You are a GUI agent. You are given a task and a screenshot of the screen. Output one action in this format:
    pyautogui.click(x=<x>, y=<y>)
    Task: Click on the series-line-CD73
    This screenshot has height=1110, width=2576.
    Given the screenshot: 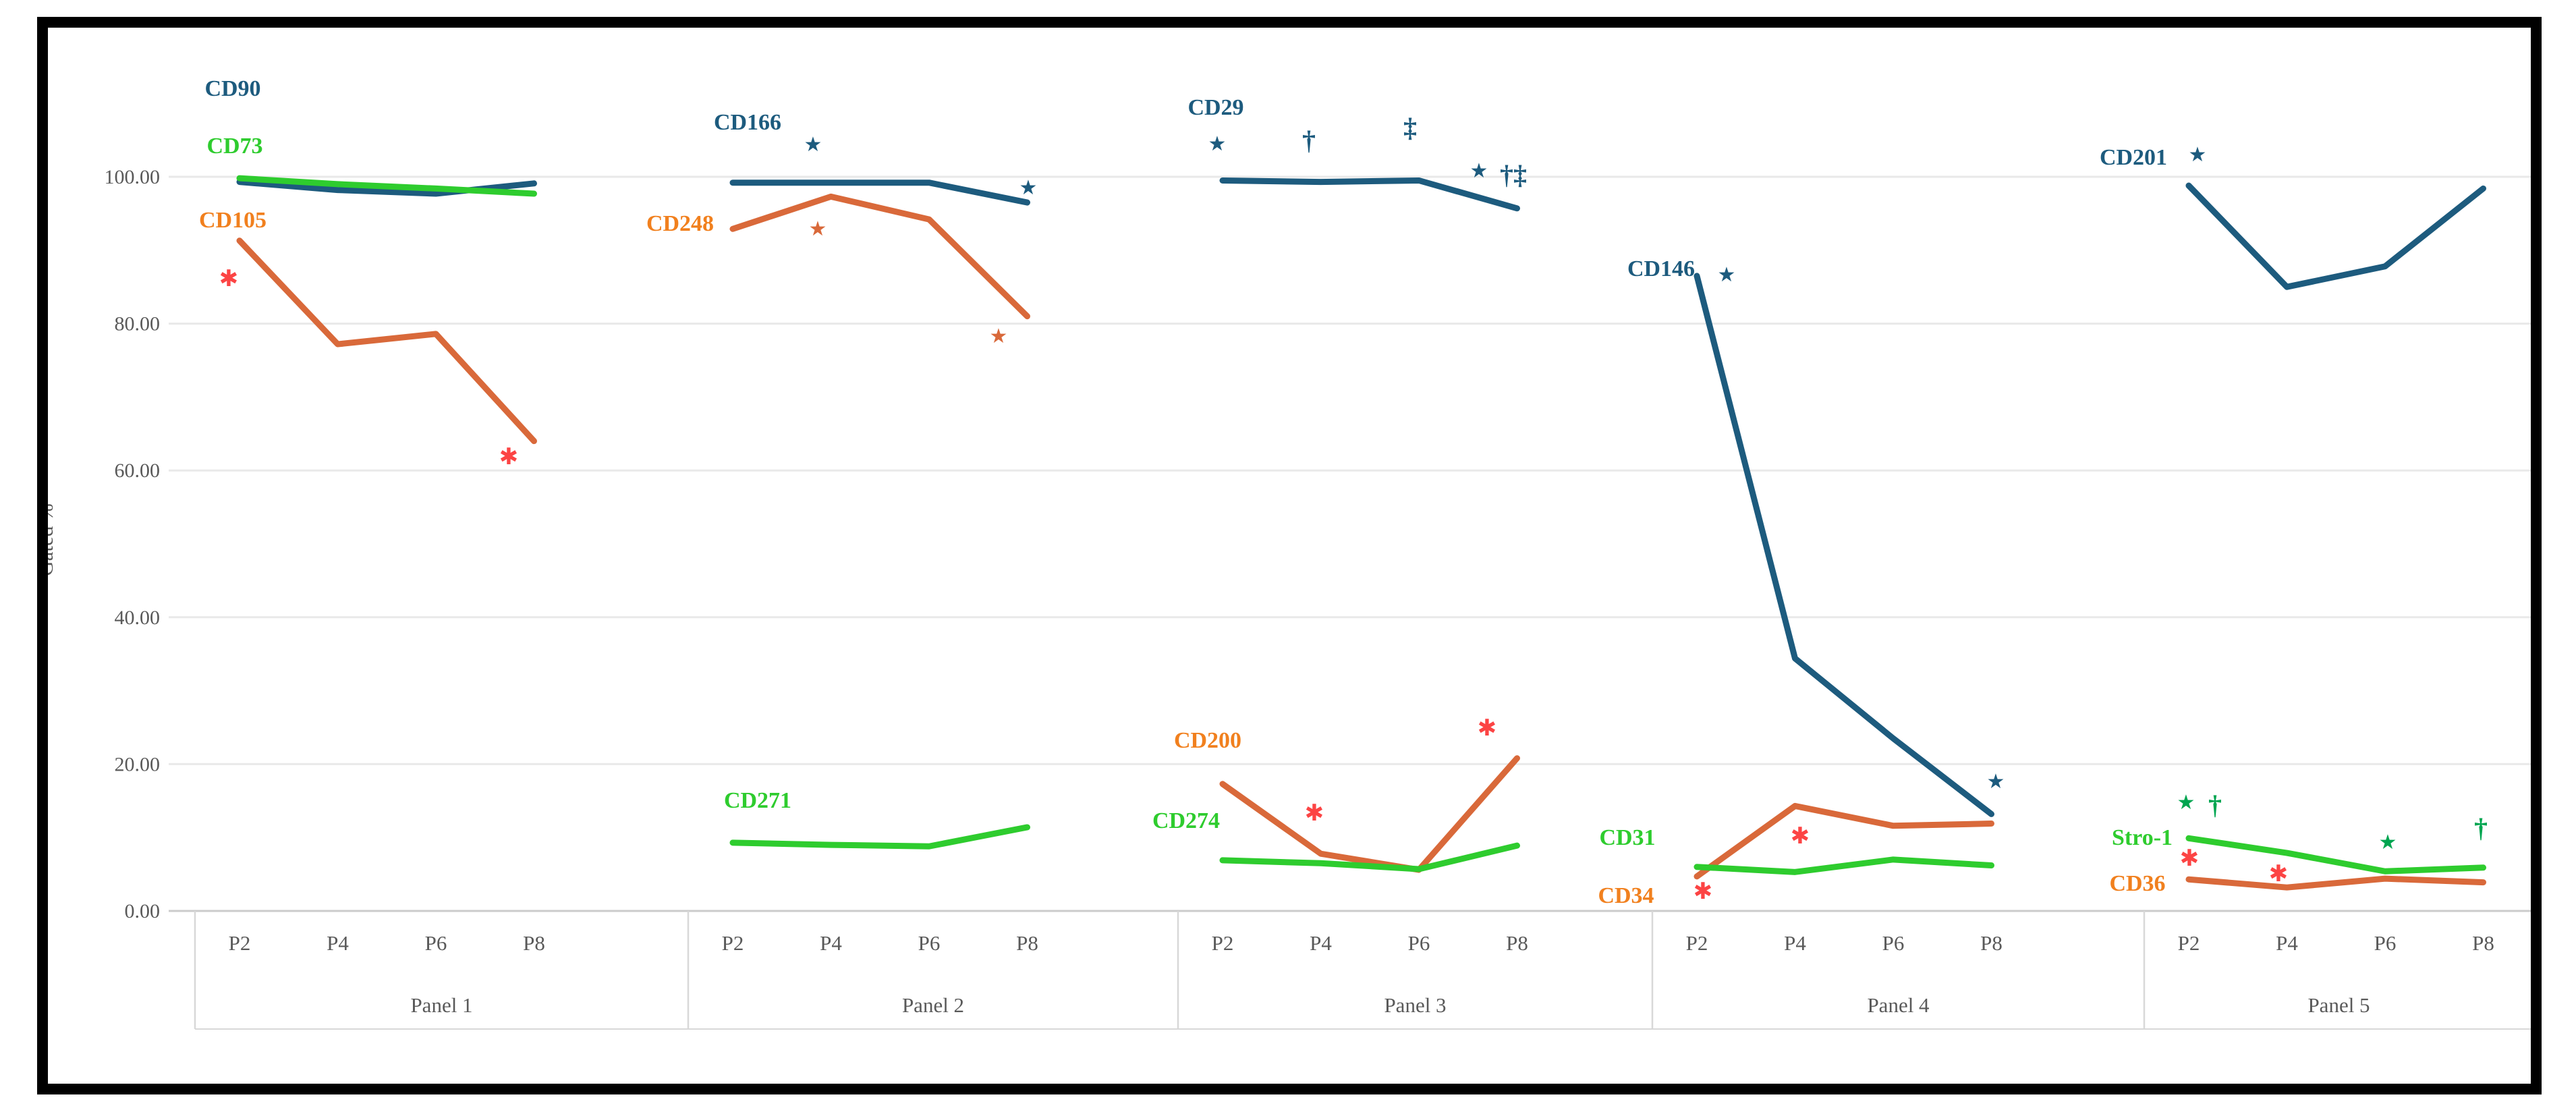 What is the action you would take?
    pyautogui.click(x=386, y=186)
    